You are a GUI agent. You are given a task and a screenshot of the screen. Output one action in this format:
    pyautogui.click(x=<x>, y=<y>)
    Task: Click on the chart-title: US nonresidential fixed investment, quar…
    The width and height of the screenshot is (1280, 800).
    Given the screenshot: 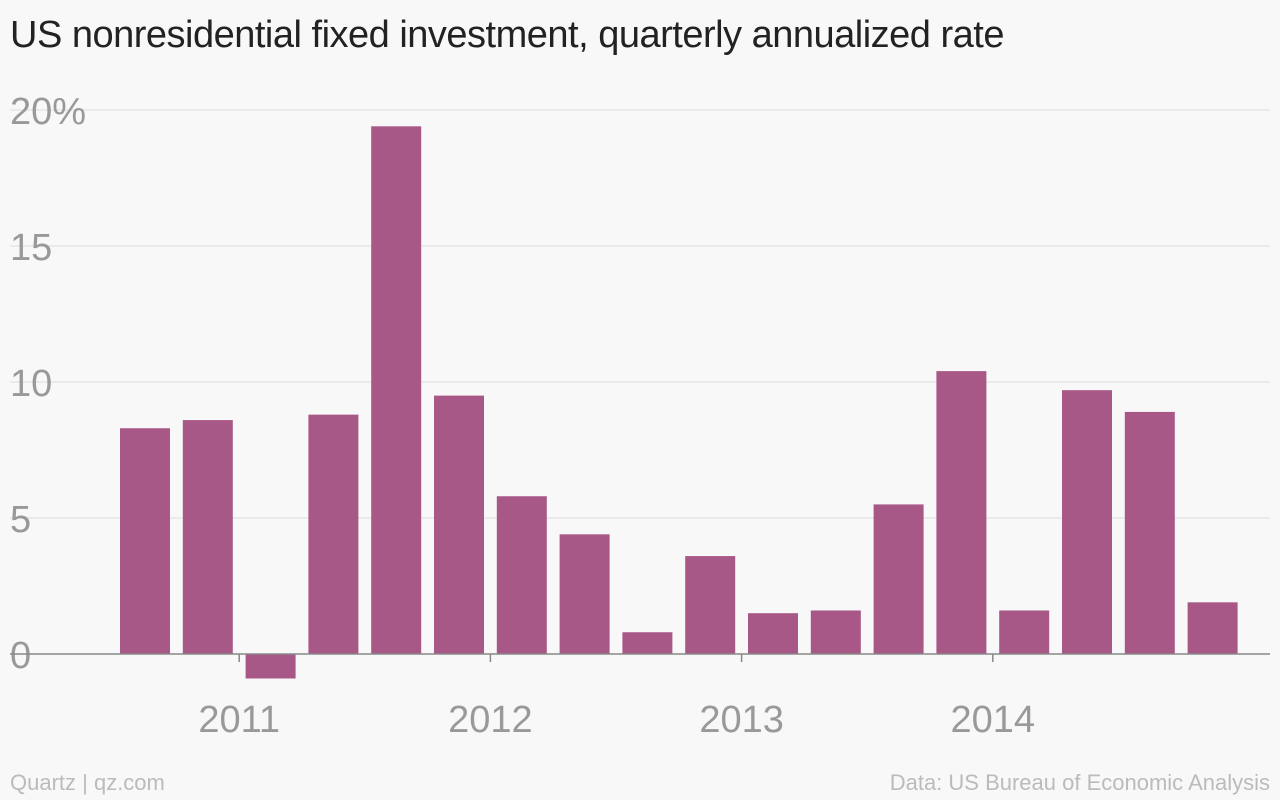 What is the action you would take?
    pyautogui.click(x=507, y=35)
    